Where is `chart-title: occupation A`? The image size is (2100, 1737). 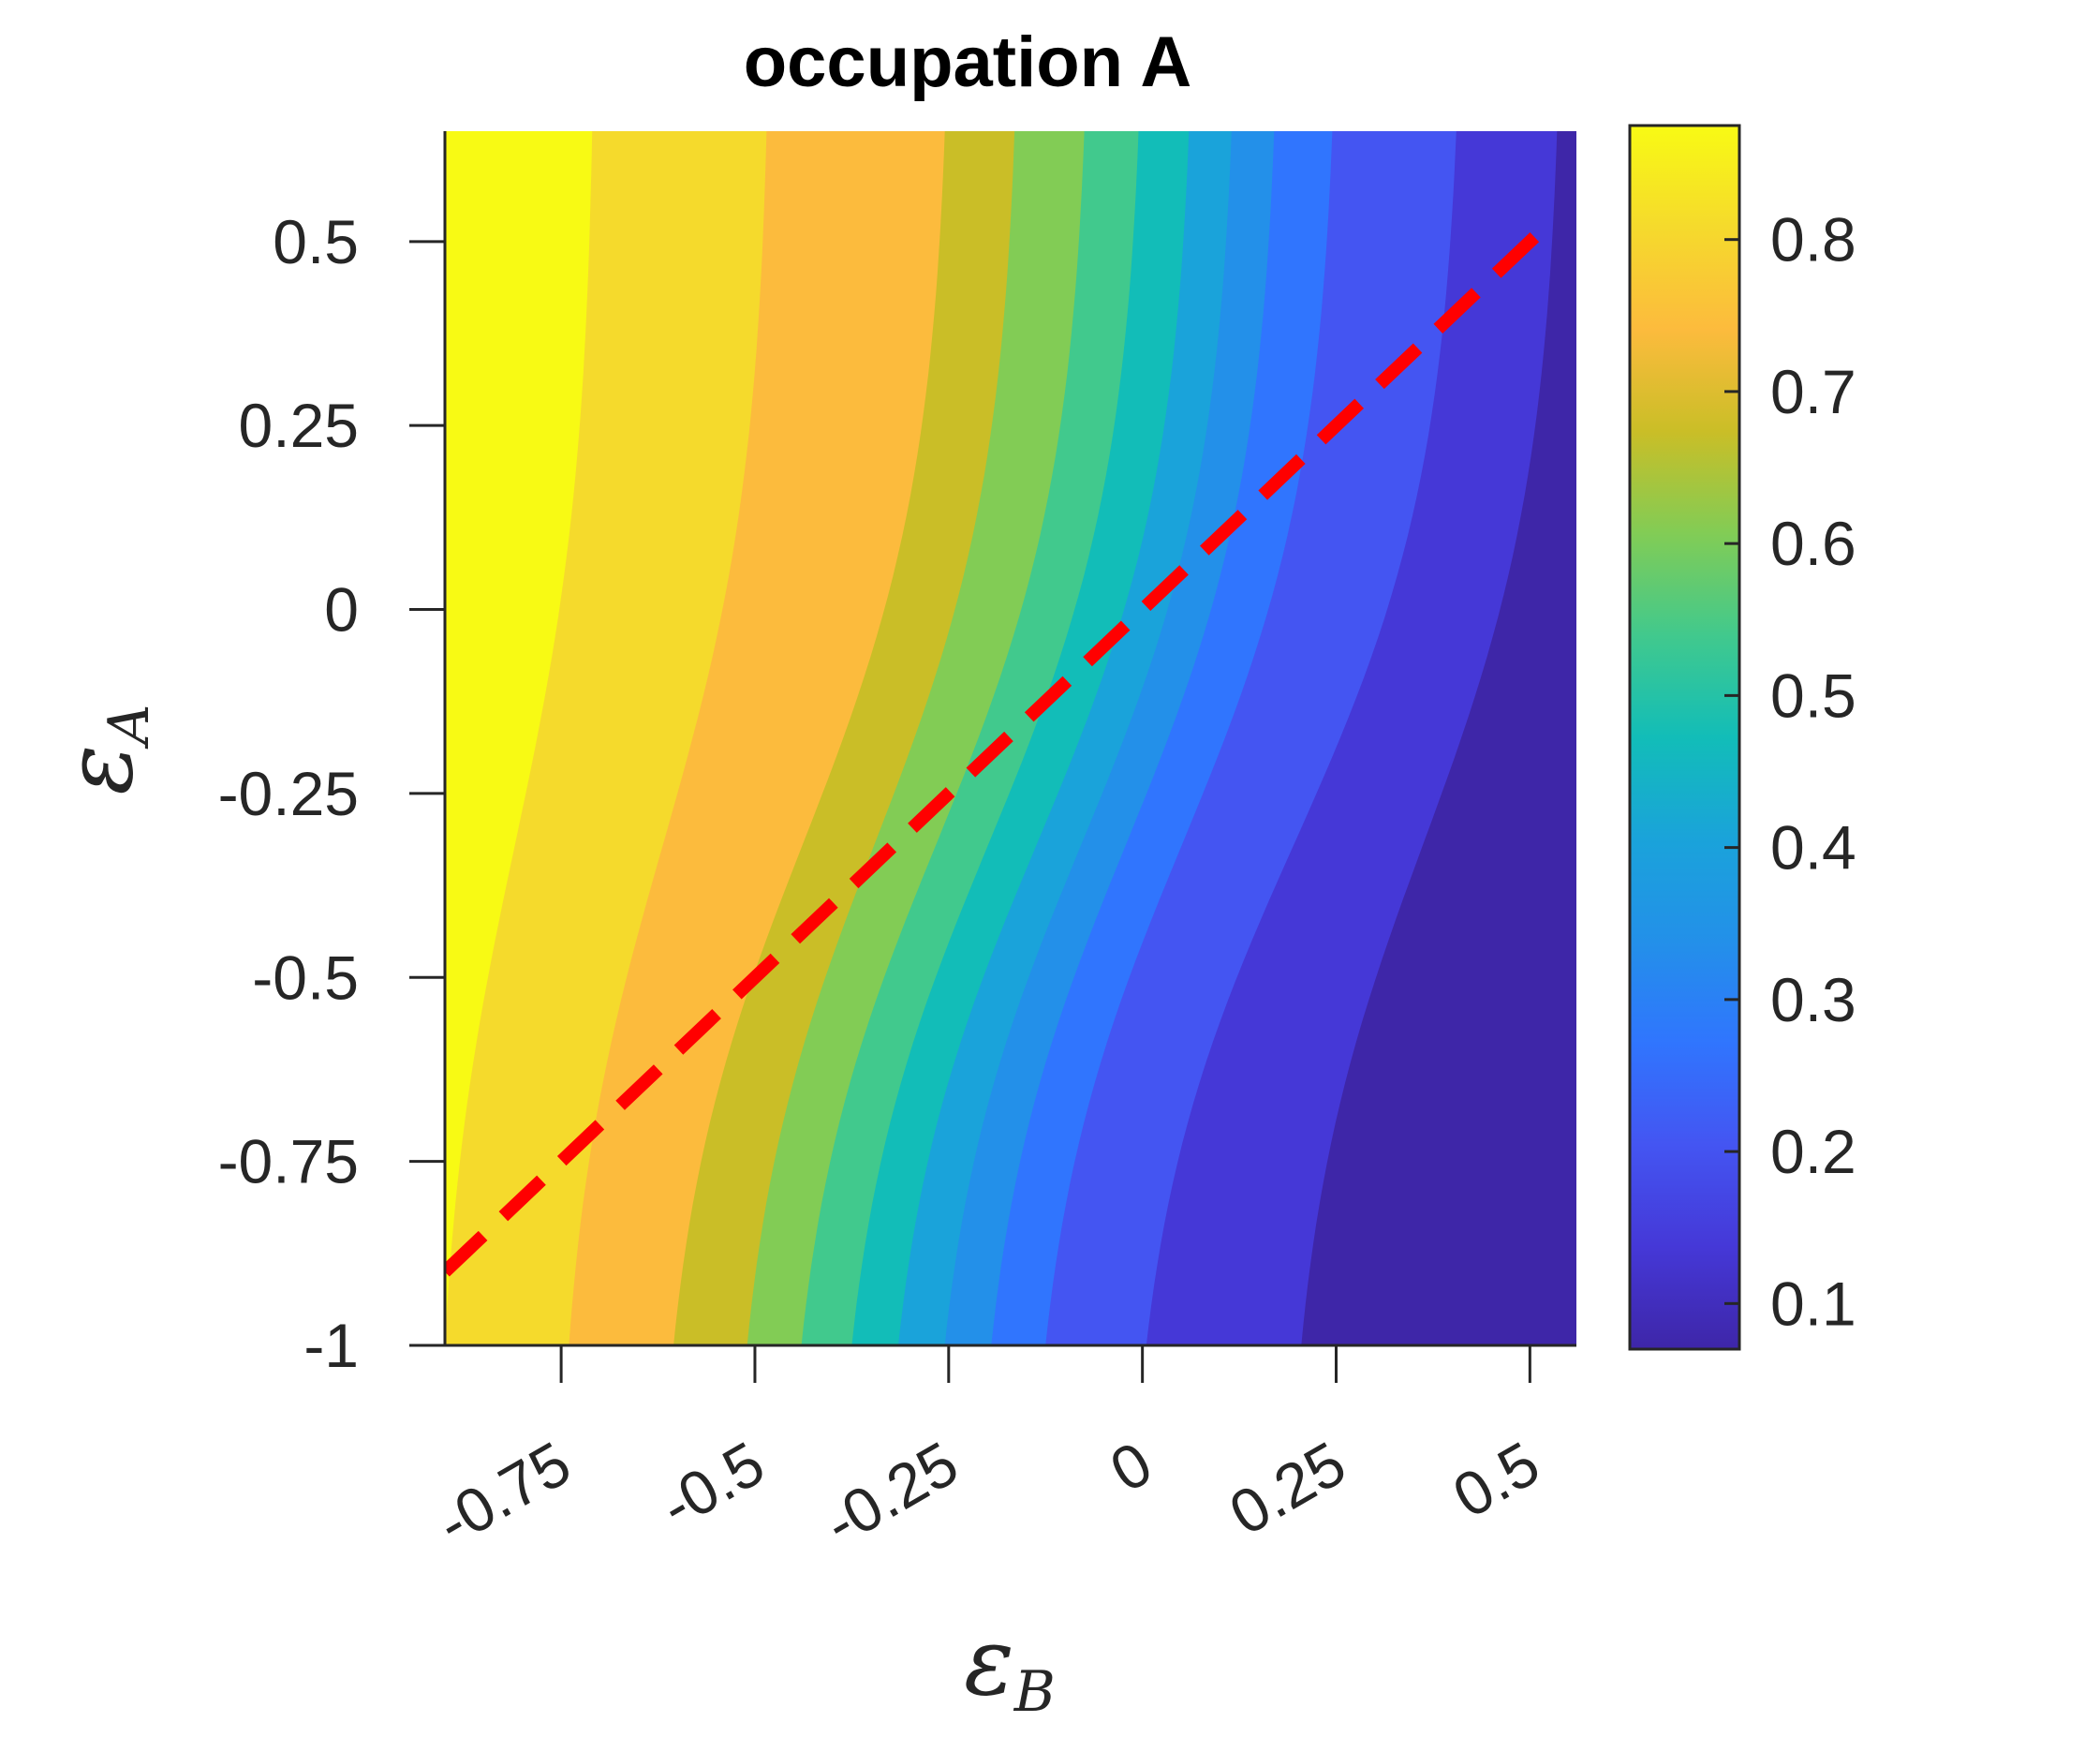 chart-title: occupation A is located at coordinates (968, 62).